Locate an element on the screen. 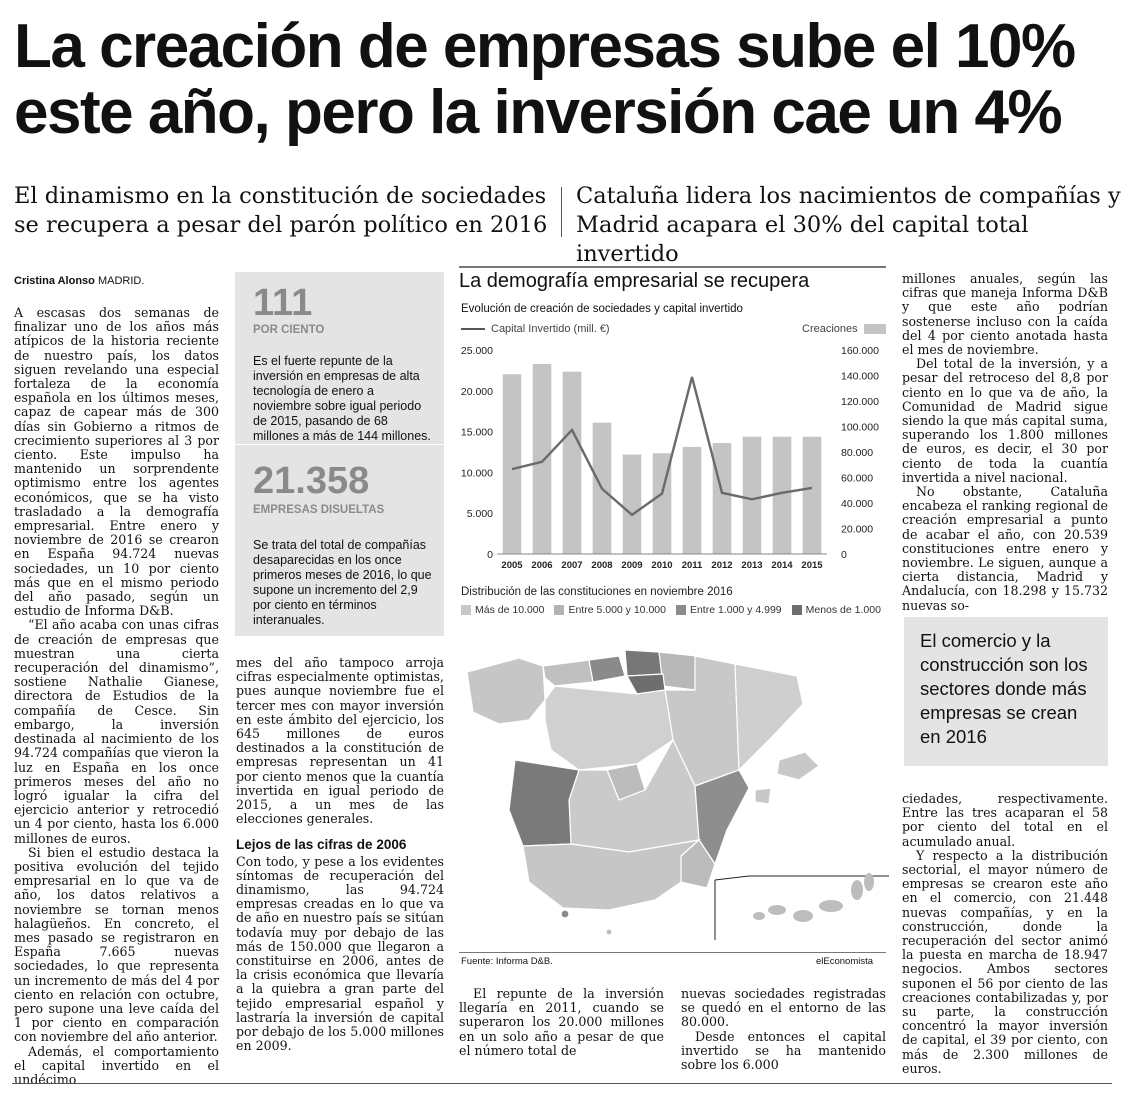 The width and height of the screenshot is (1137, 1093). legend-line-label: Capital Invertido (mill. €) is located at coordinates (550, 329).